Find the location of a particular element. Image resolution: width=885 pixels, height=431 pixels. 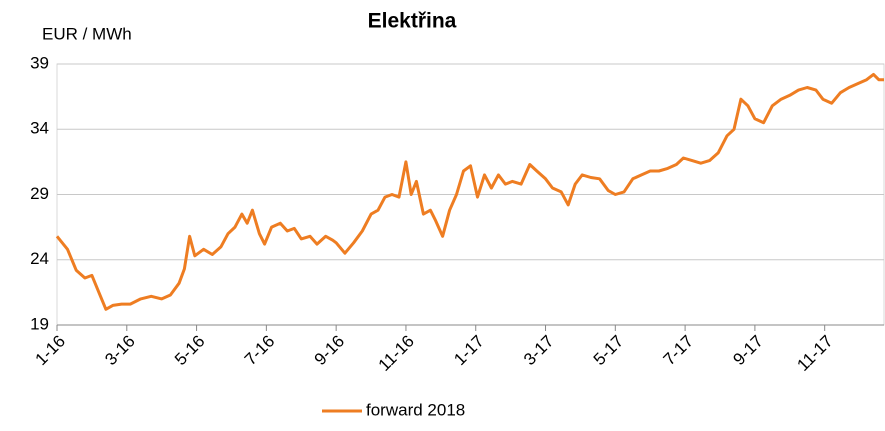

y-axis-label: EUR / MWh is located at coordinates (87, 33).